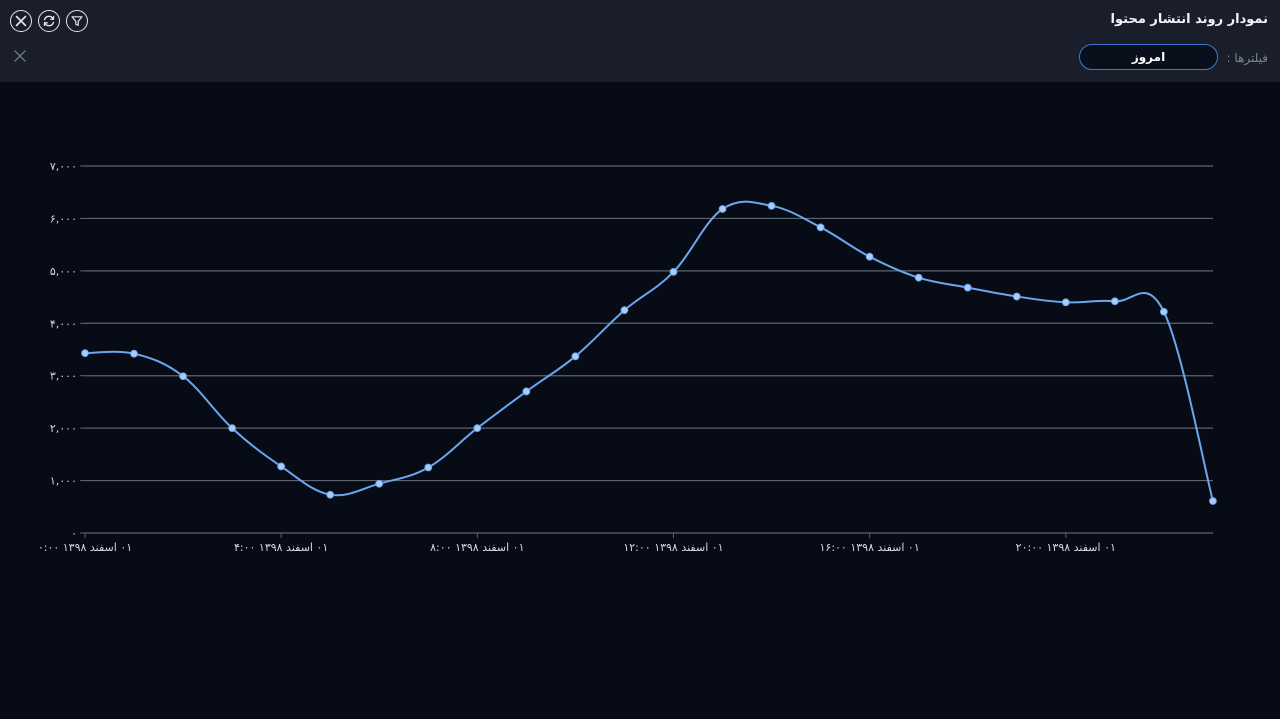 The height and width of the screenshot is (719, 1280). What do you see at coordinates (85, 547) in the screenshot?
I see `x-tick-label: ۰۱ اسفند ۱۳۹۸ ۰:۰۰` at bounding box center [85, 547].